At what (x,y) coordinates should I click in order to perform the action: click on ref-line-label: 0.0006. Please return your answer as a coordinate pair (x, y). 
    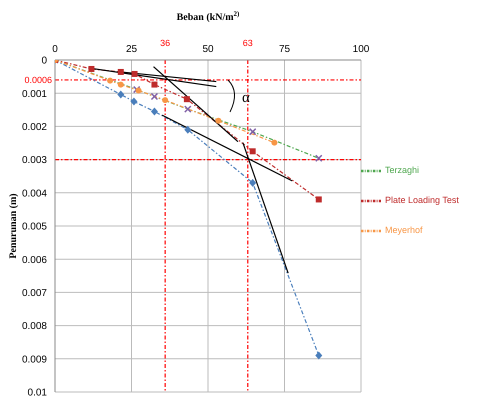
    Looking at the image, I should click on (38, 79).